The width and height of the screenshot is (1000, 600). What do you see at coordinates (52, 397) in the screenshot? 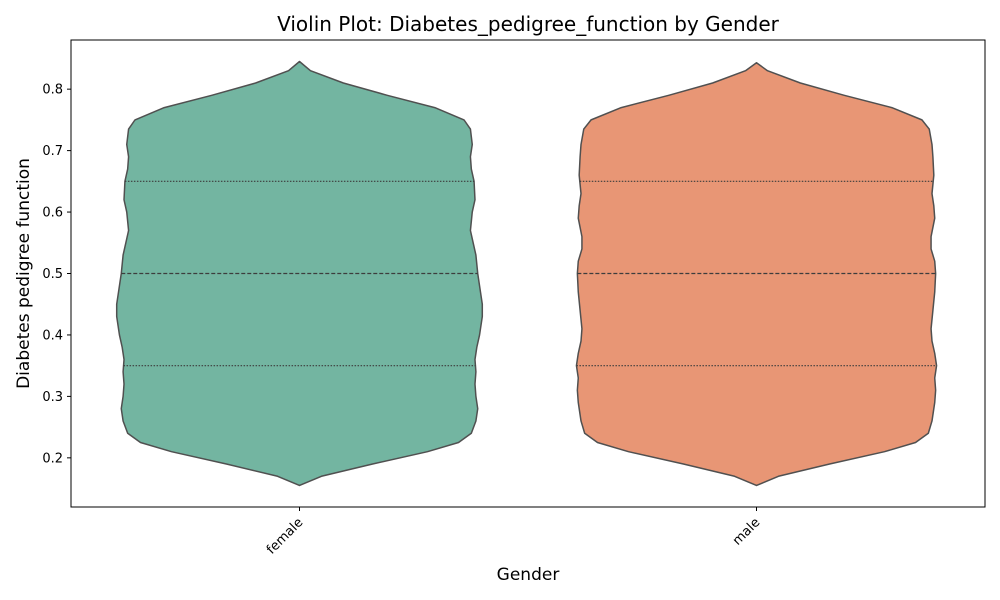
I see `y-tick-label: 0.3` at bounding box center [52, 397].